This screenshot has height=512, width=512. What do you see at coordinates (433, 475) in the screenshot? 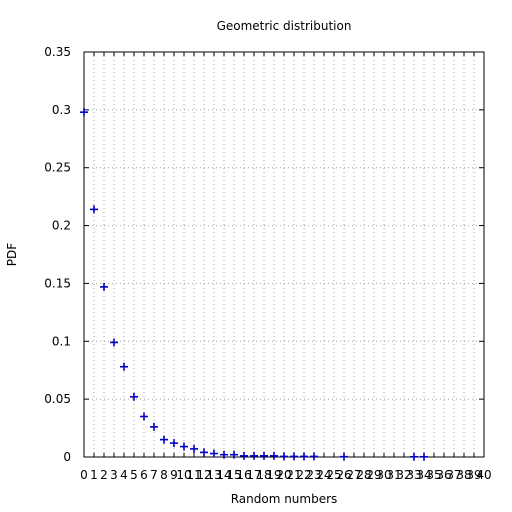
I see `x-tick-label: 35` at bounding box center [433, 475].